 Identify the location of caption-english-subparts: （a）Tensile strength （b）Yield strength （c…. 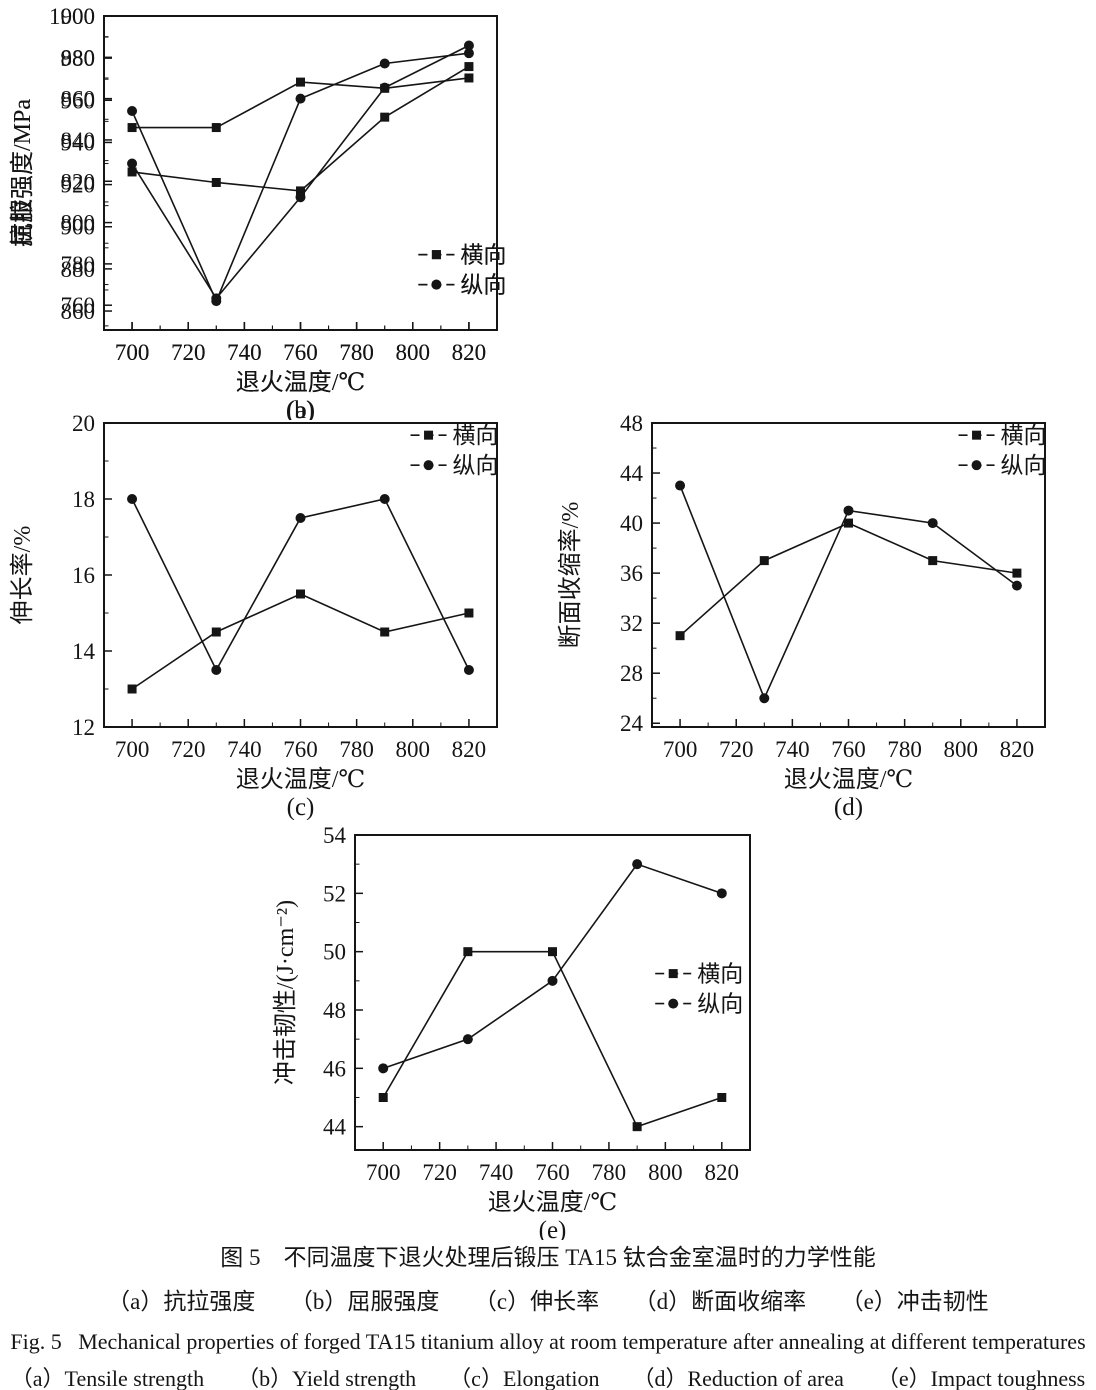
(548, 1378).